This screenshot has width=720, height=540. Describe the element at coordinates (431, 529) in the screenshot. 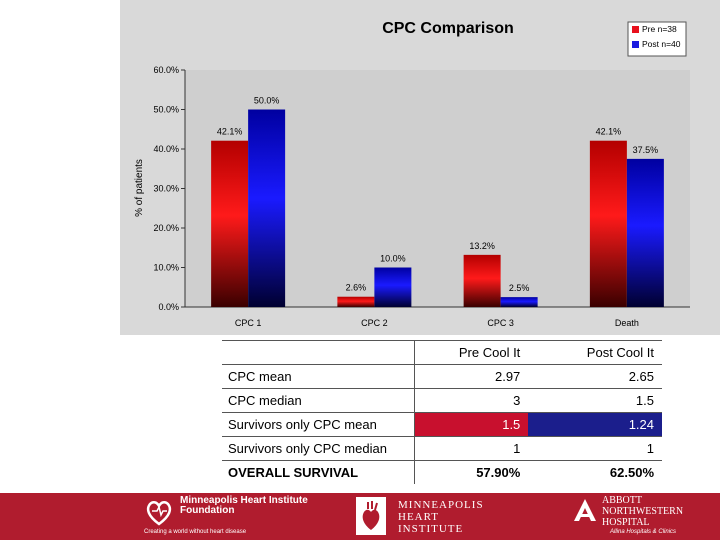

I see `mhi-line3: INSTITUTE` at that location.